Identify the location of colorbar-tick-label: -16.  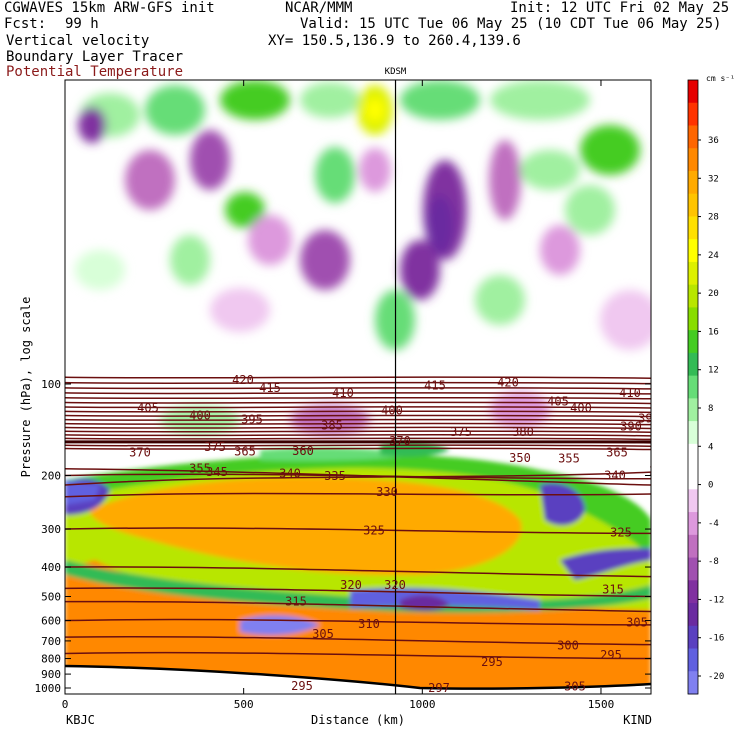
(716, 639).